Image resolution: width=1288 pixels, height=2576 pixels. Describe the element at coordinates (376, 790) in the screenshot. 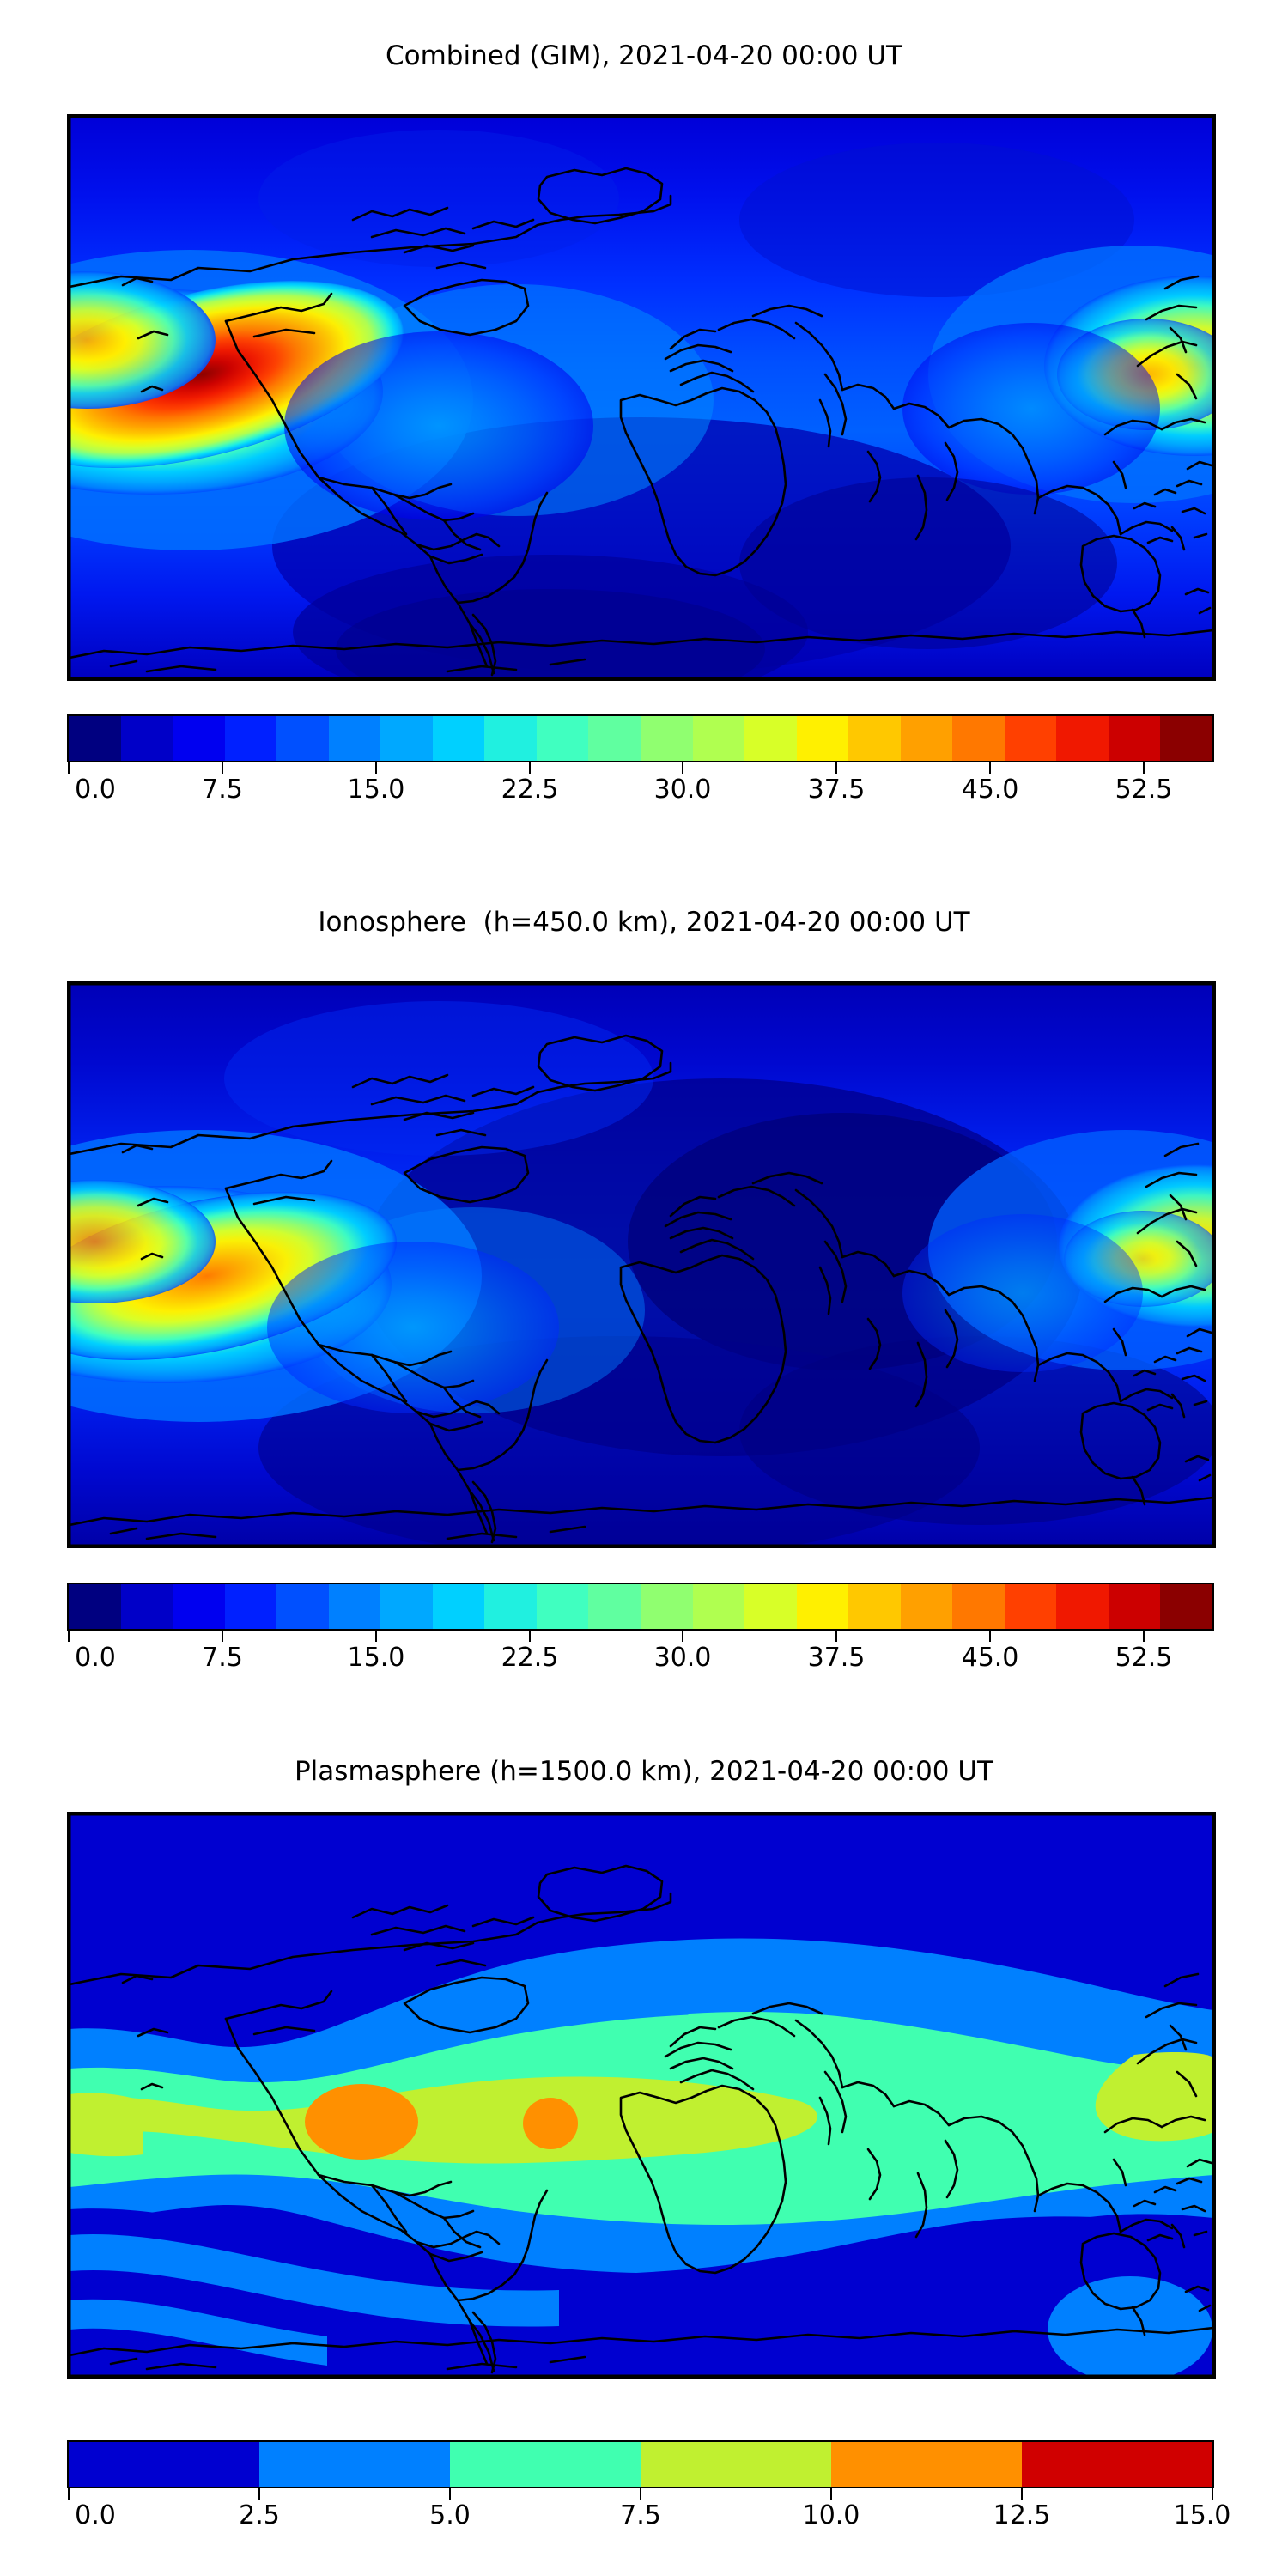

I see `cbar1-tick-label: 15.0` at that location.